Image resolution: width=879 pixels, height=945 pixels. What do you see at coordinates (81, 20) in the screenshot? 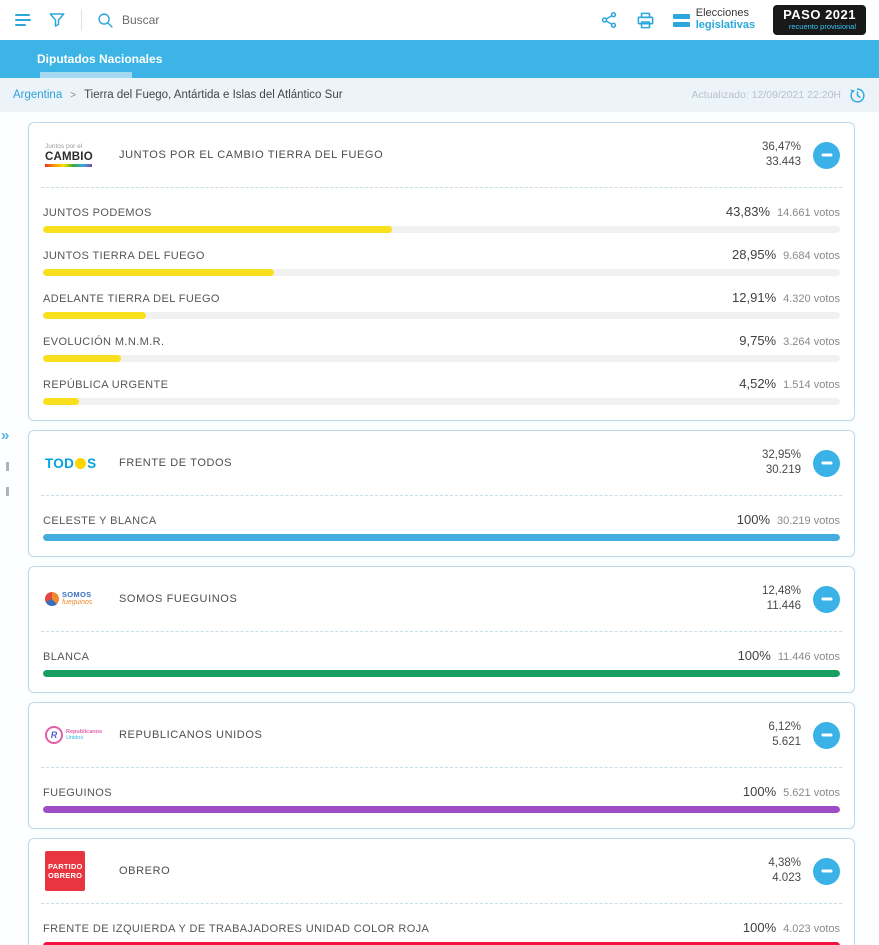
I see `toolbar-divider` at bounding box center [81, 20].